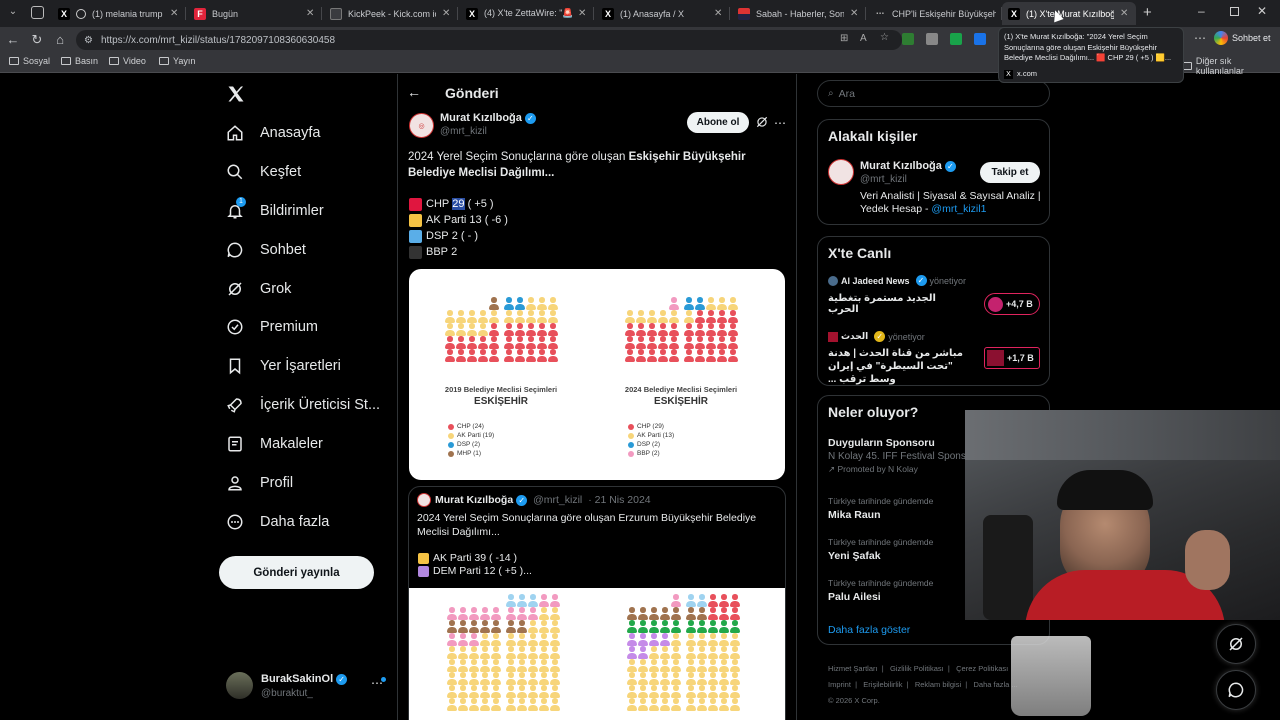 The image size is (1280, 720). Describe the element at coordinates (881, 590) in the screenshot. I see `trend-item: Türkiye tarihinde gündemde Palu Ailesi` at that location.